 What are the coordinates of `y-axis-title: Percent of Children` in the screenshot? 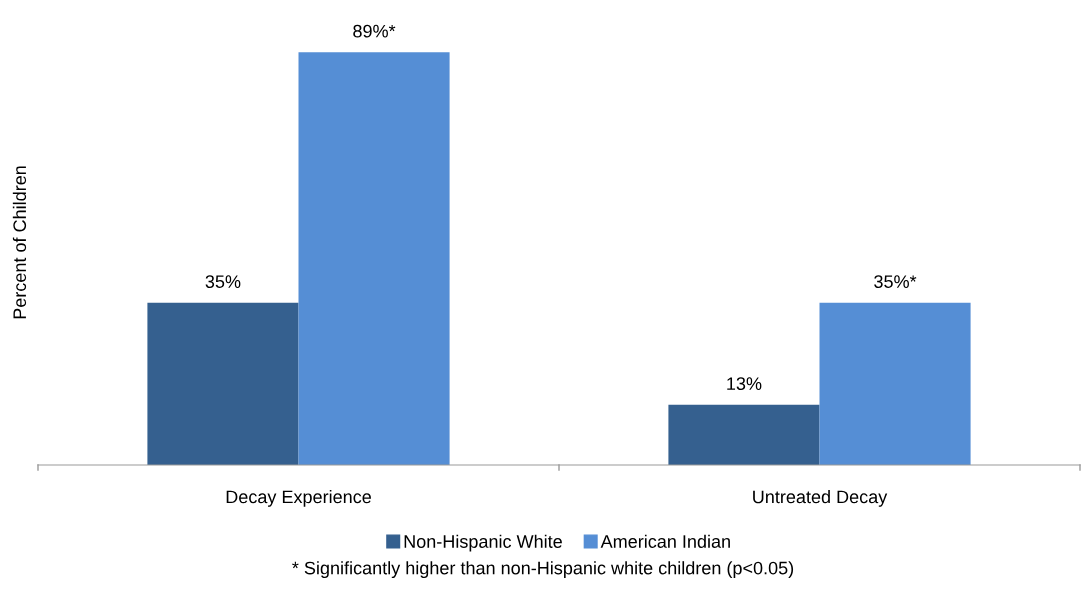 It's located at (19, 242).